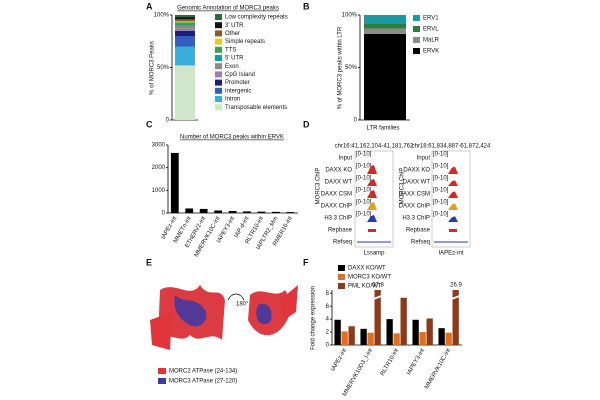  I want to click on legend-label: 3' UTR, so click(234, 26).